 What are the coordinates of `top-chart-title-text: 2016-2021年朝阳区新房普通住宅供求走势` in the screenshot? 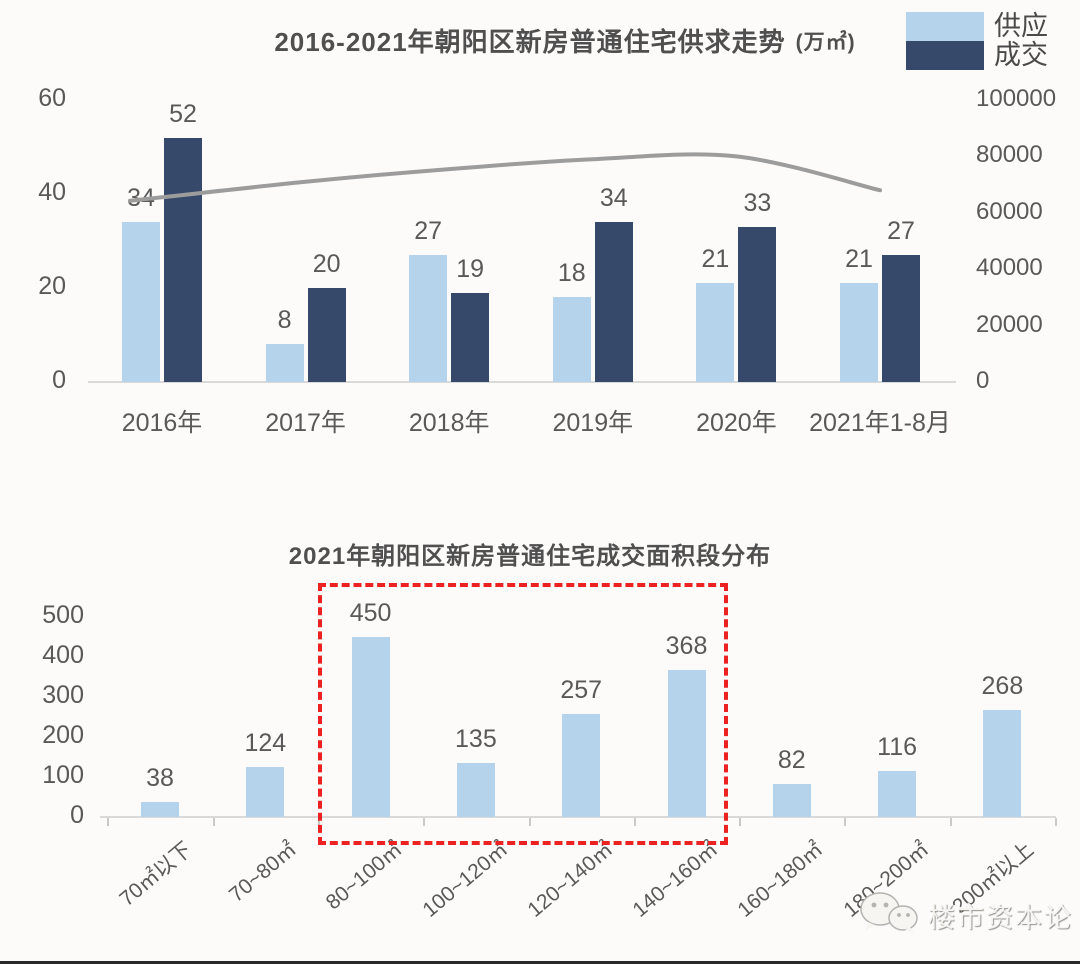 It's located at (530, 42).